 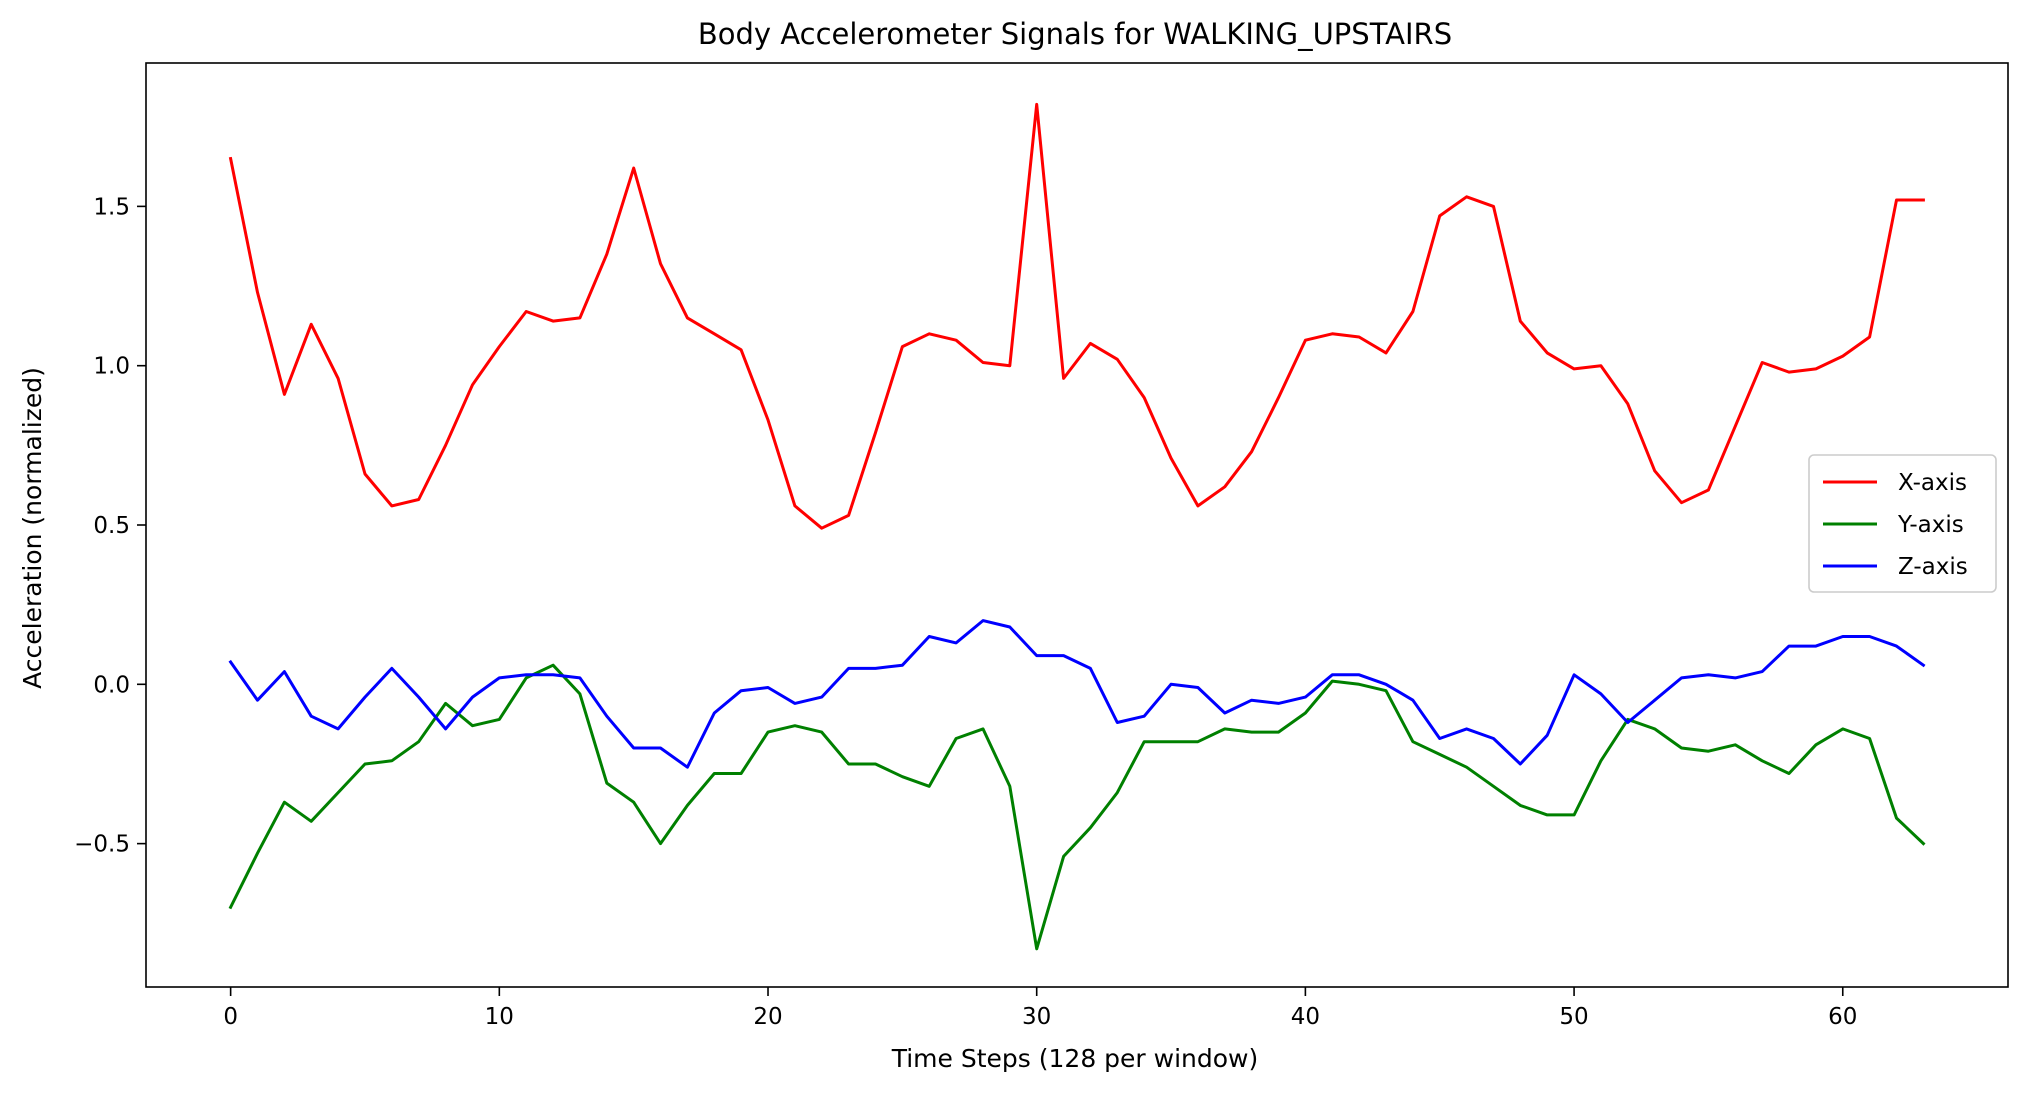 What do you see at coordinates (1036, 1017) in the screenshot?
I see `x-tick-label: 30` at bounding box center [1036, 1017].